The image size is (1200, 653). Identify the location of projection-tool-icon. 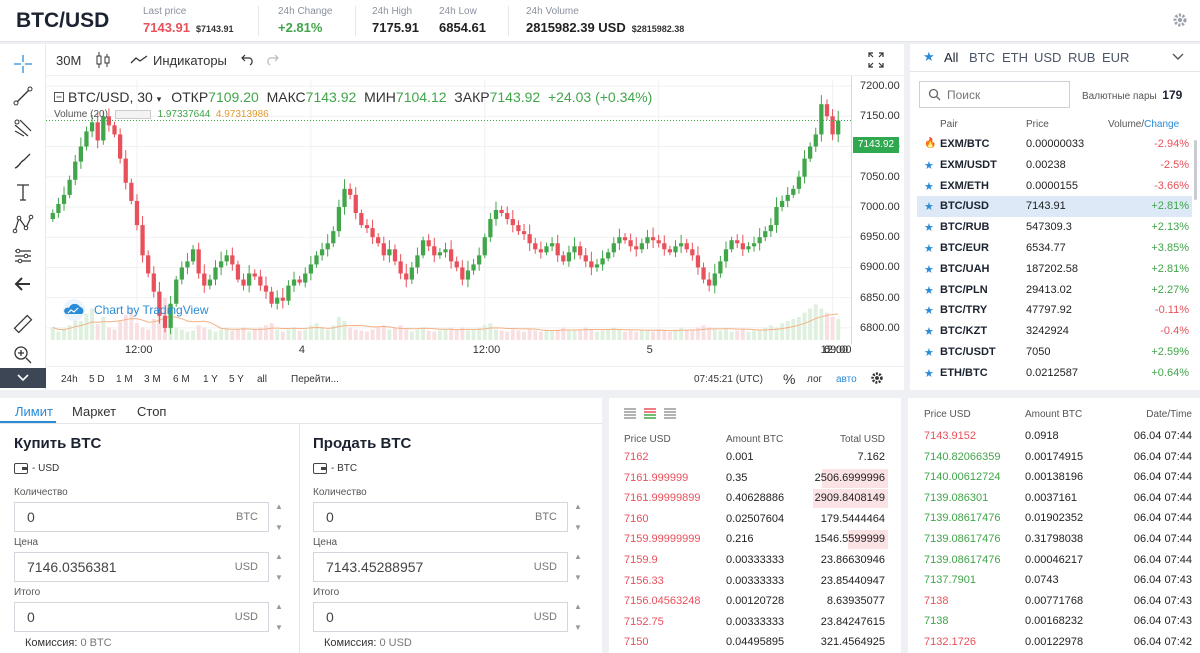
(23, 256).